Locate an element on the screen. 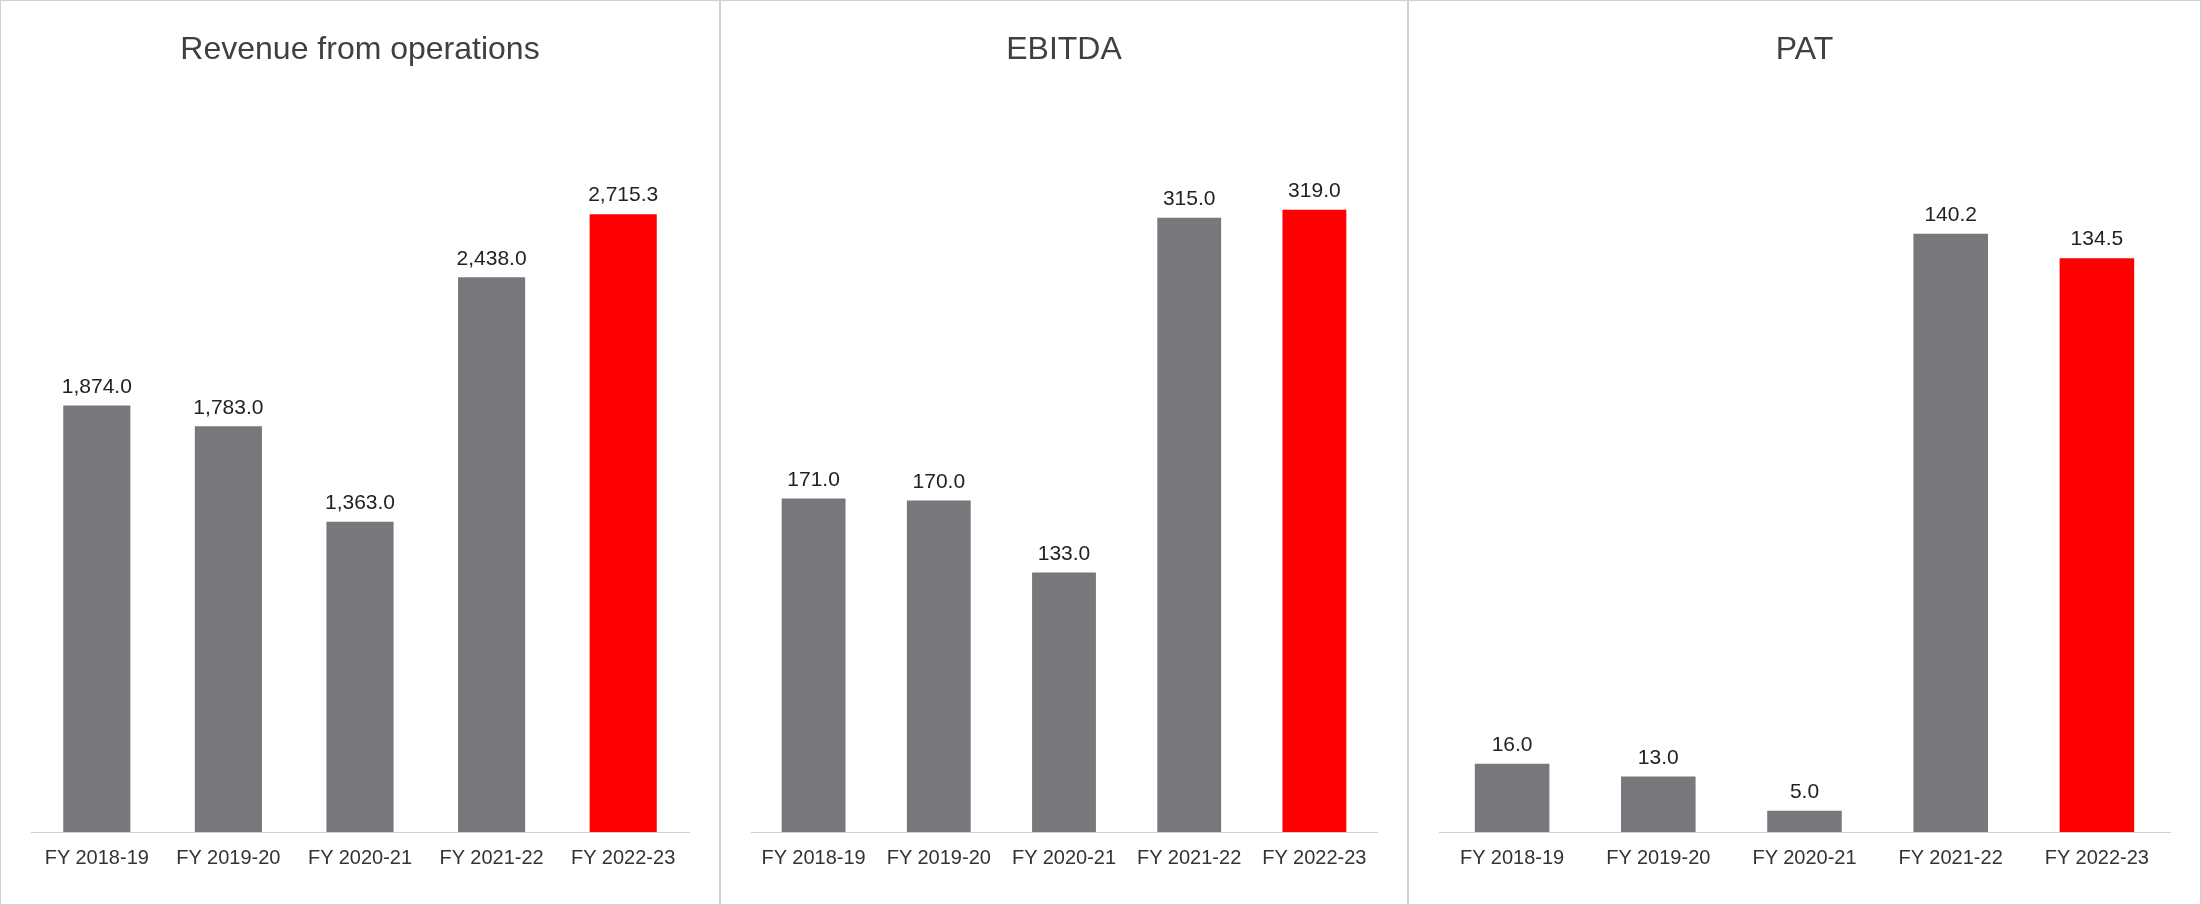 This screenshot has height=905, width=2201. data-label: 1,783.0 is located at coordinates (228, 406).